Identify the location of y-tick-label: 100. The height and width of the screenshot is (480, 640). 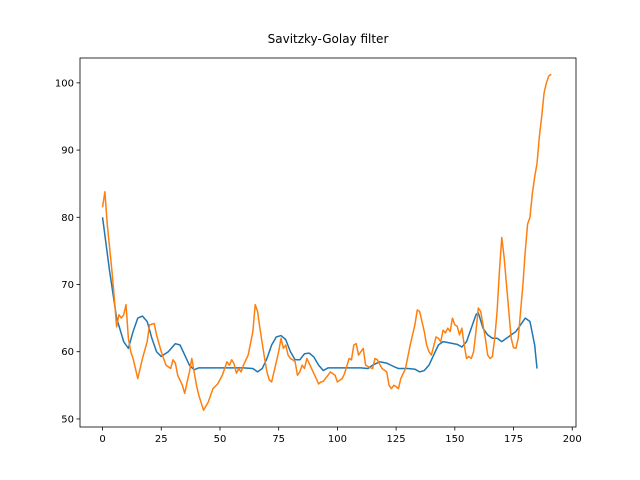
(64, 83).